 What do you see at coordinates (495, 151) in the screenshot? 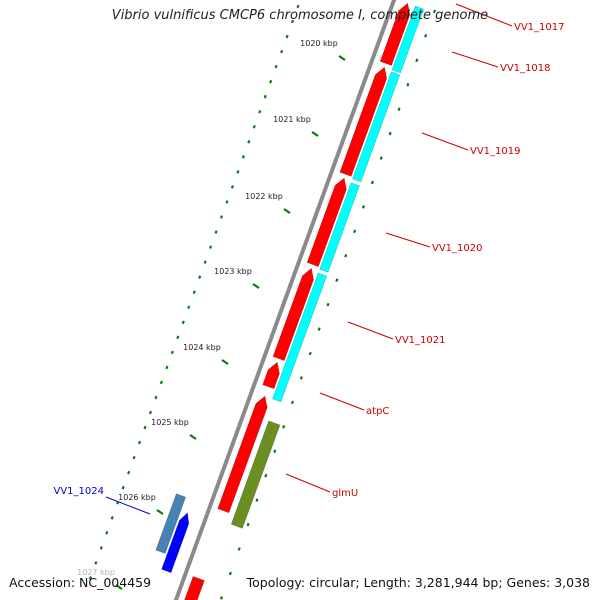
I see `gene-label: VV1_1019` at bounding box center [495, 151].